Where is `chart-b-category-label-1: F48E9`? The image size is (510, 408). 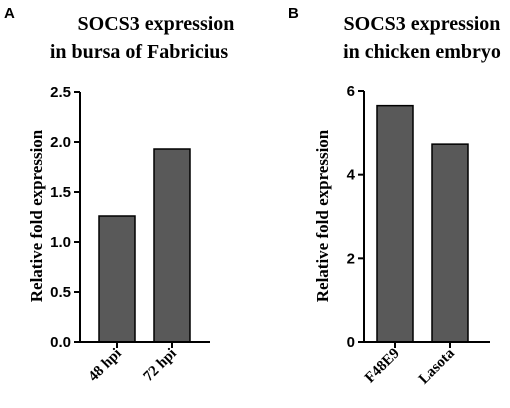
chart-b-category-label-1: F48E9 is located at coordinates (382, 366).